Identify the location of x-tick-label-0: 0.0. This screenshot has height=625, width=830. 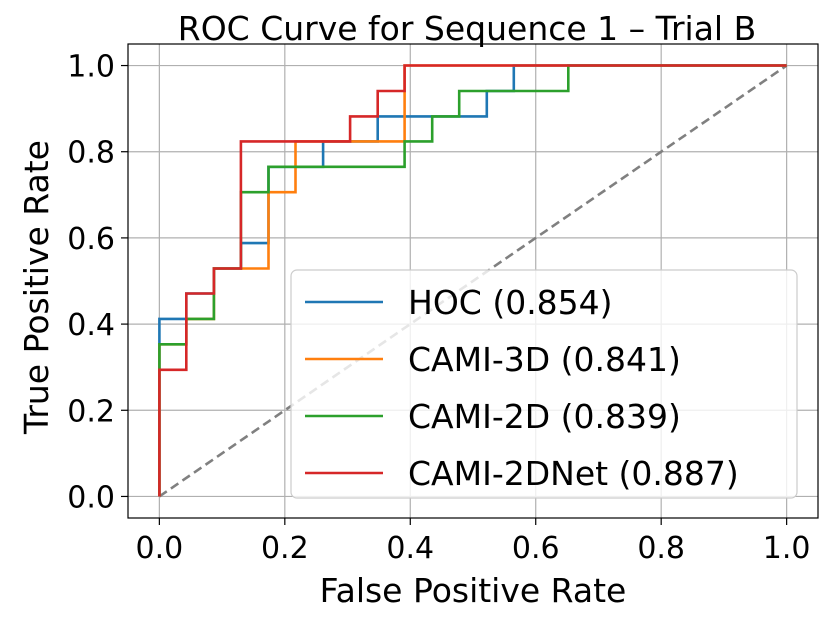
(160, 548).